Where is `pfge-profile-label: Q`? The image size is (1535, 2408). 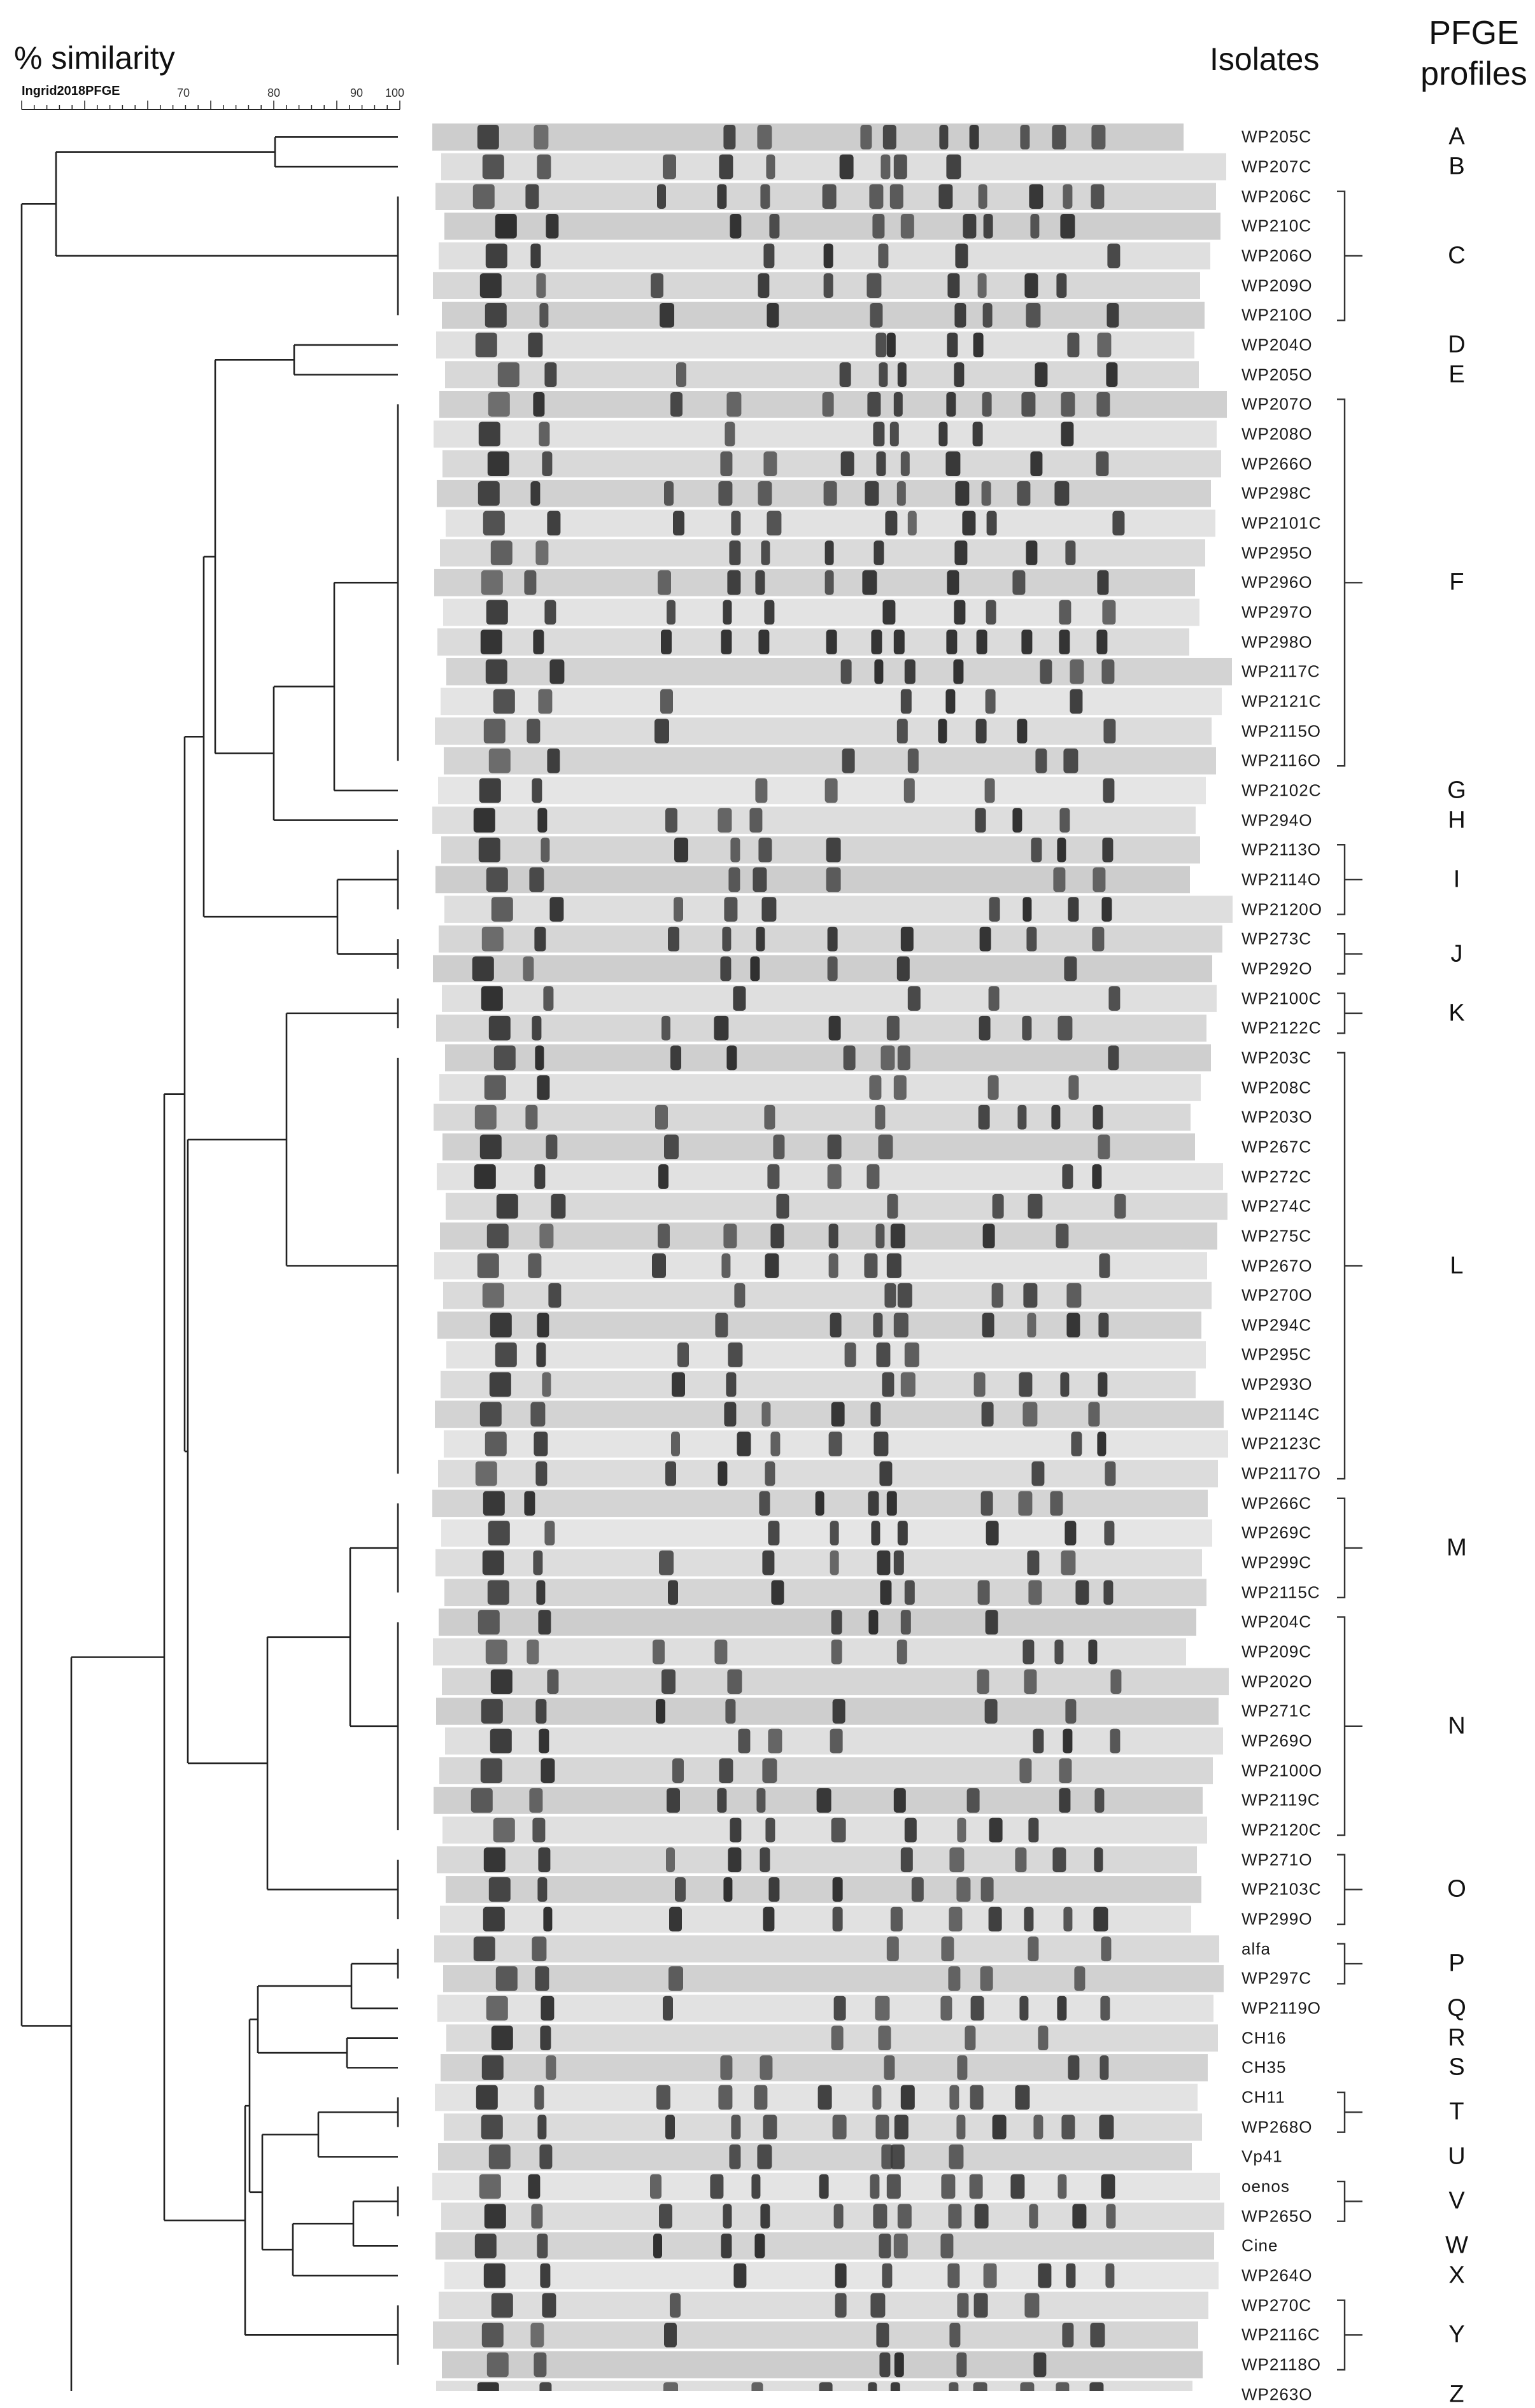 pfge-profile-label: Q is located at coordinates (1456, 2008).